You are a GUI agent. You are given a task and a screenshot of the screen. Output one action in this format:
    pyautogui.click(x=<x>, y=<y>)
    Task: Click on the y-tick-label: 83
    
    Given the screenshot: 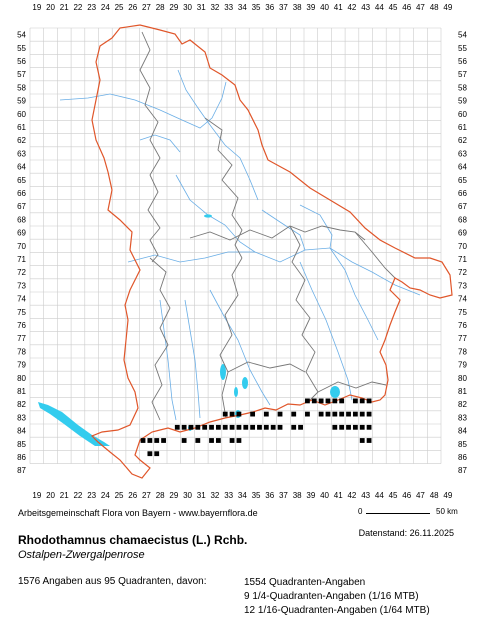 What is the action you would take?
    pyautogui.click(x=21, y=417)
    